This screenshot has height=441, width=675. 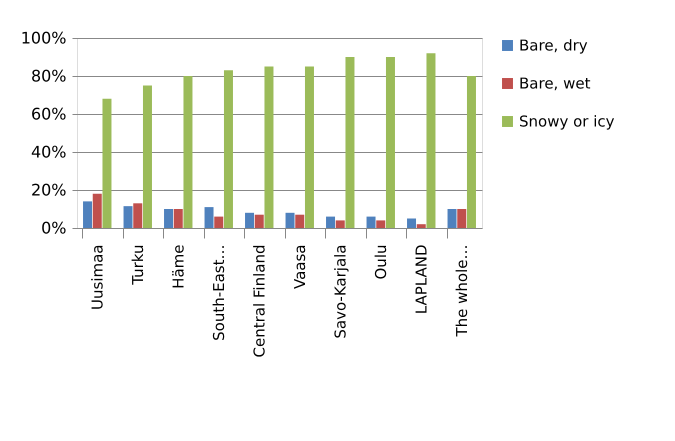 What do you see at coordinates (48, 190) in the screenshot?
I see `y-tick-label: 20%` at bounding box center [48, 190].